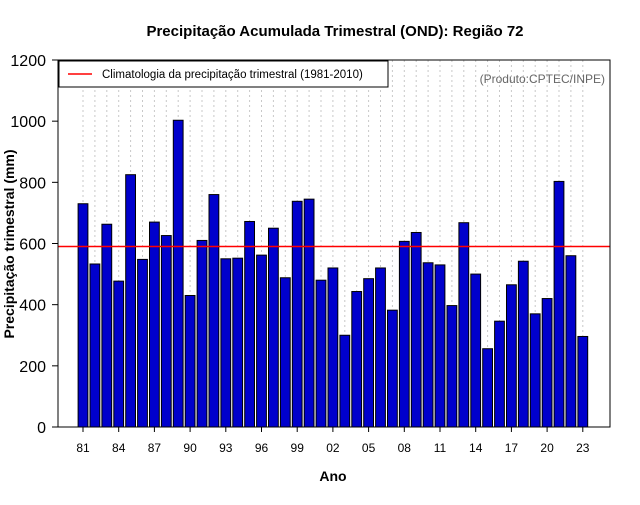  I want to click on x-tick-label: 99, so click(298, 448).